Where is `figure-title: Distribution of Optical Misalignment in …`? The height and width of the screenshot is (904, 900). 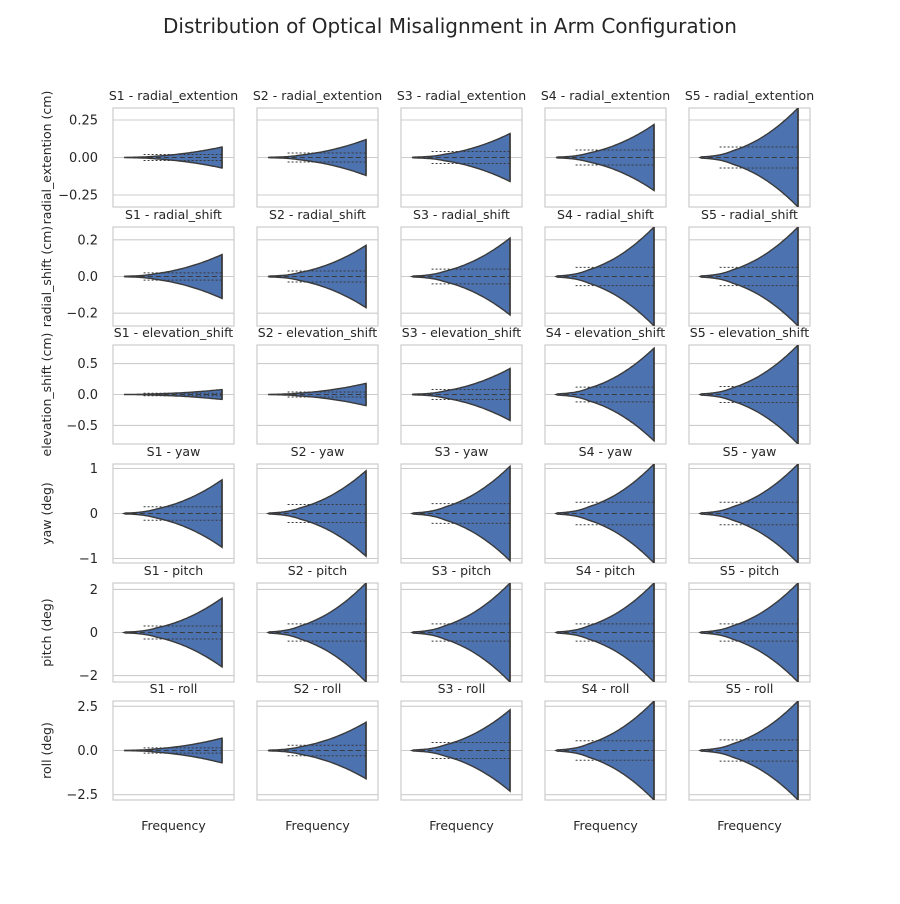
figure-title: Distribution of Optical Misalignment in … is located at coordinates (450, 26).